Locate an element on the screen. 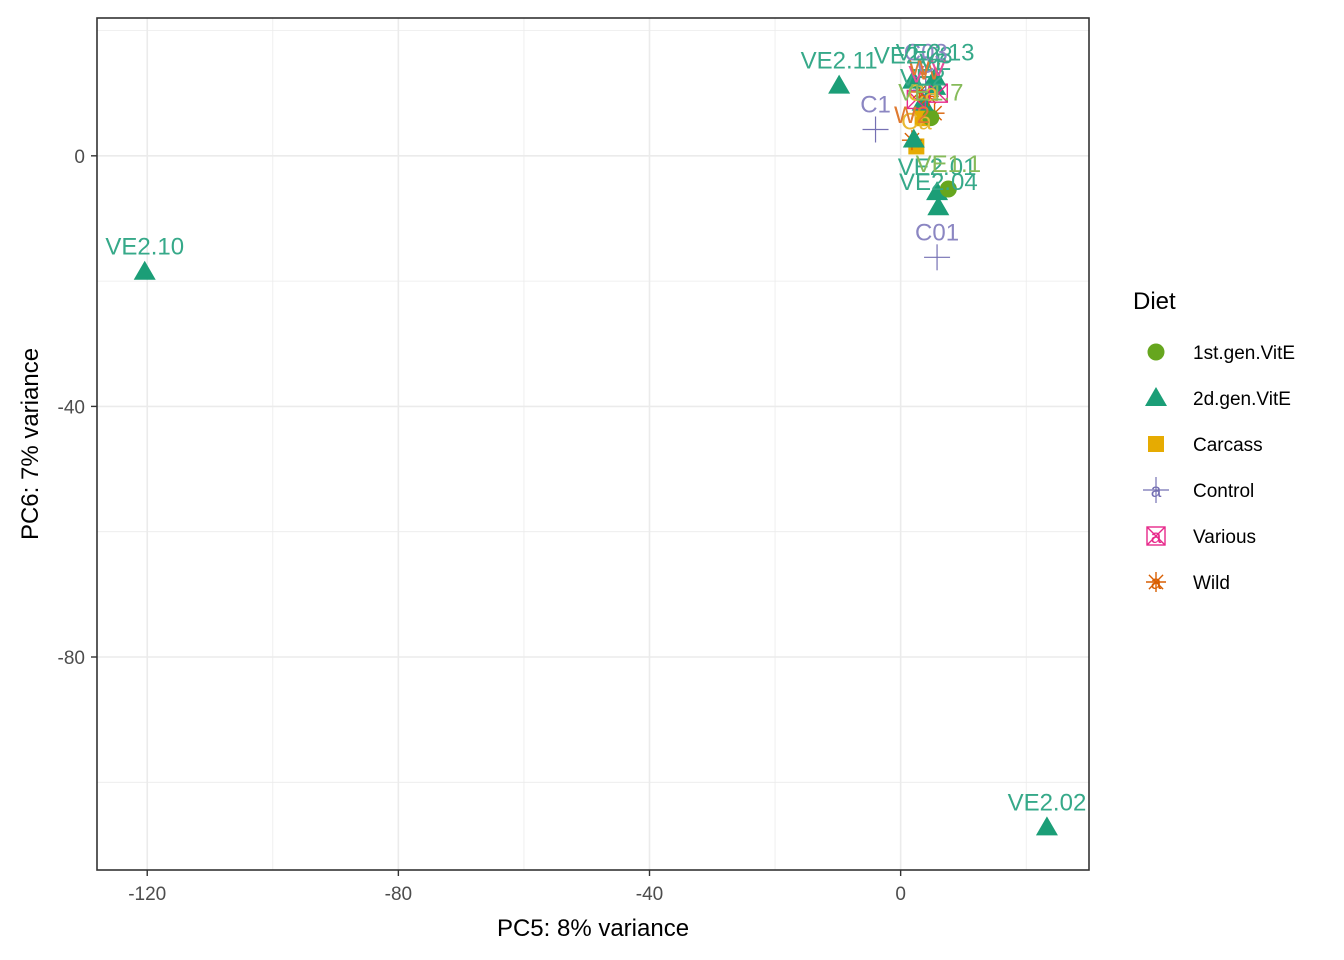  point-label: C01 is located at coordinates (937, 232).